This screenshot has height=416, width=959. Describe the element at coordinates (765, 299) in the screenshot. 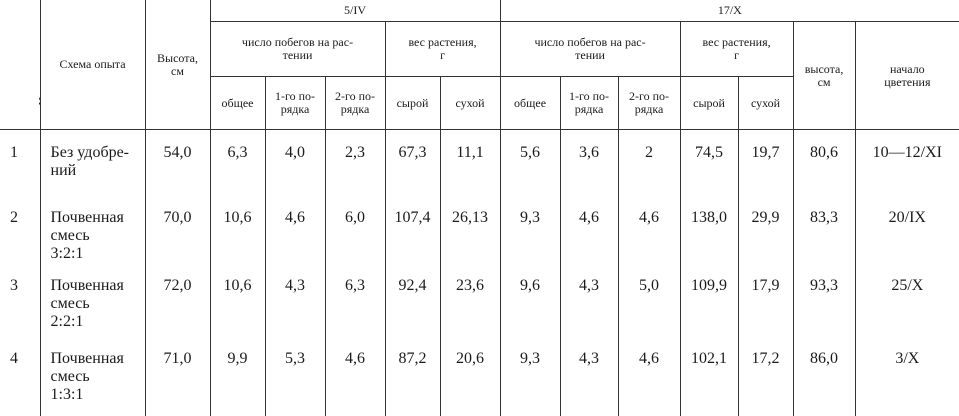

I see `value-cell: 17,9` at that location.